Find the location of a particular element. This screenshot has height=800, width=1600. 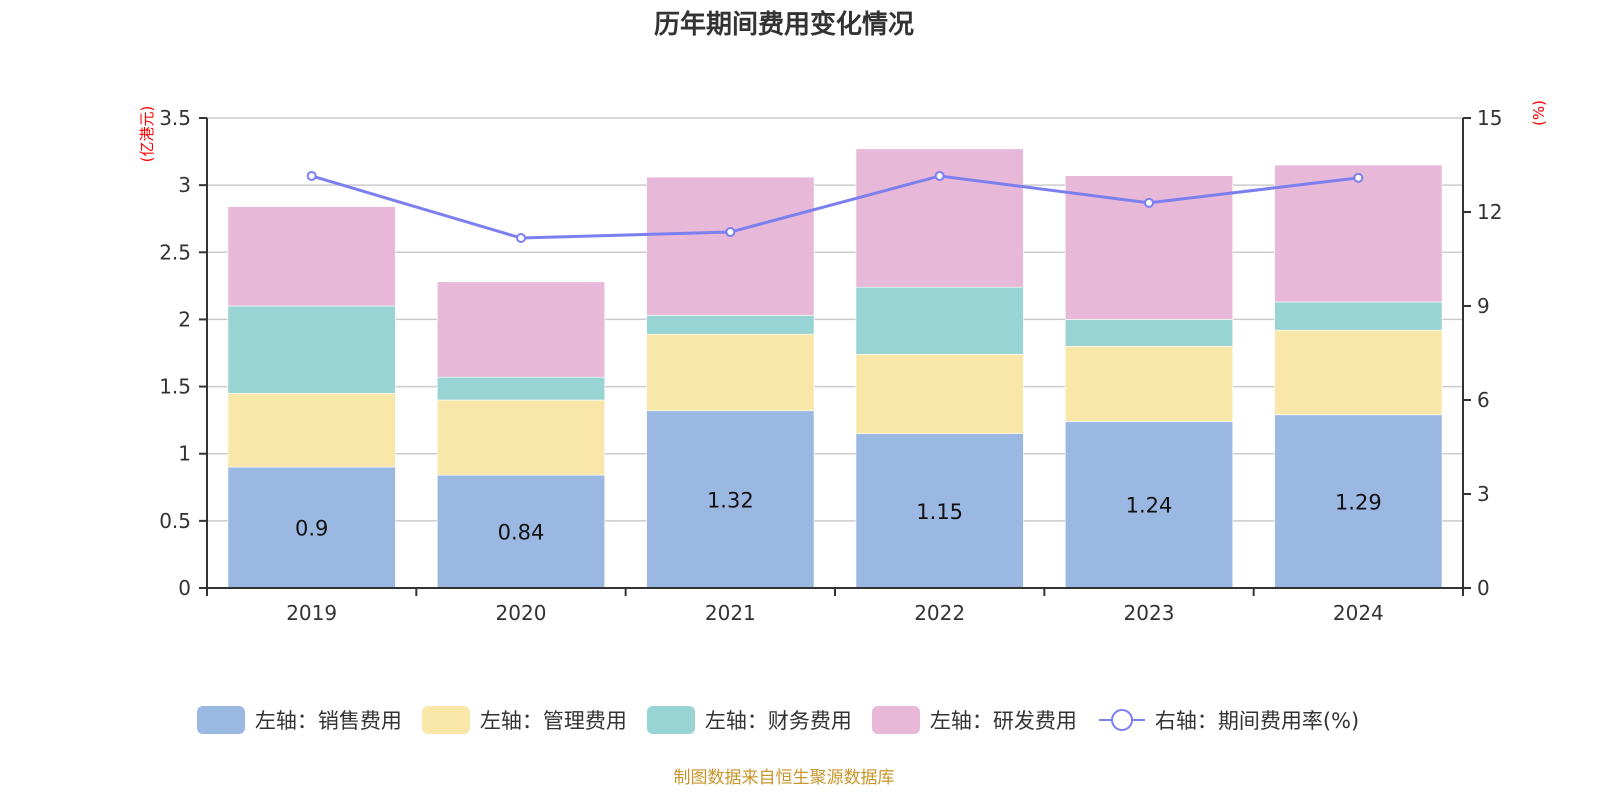

legend-swatch-sales is located at coordinates (220, 720).